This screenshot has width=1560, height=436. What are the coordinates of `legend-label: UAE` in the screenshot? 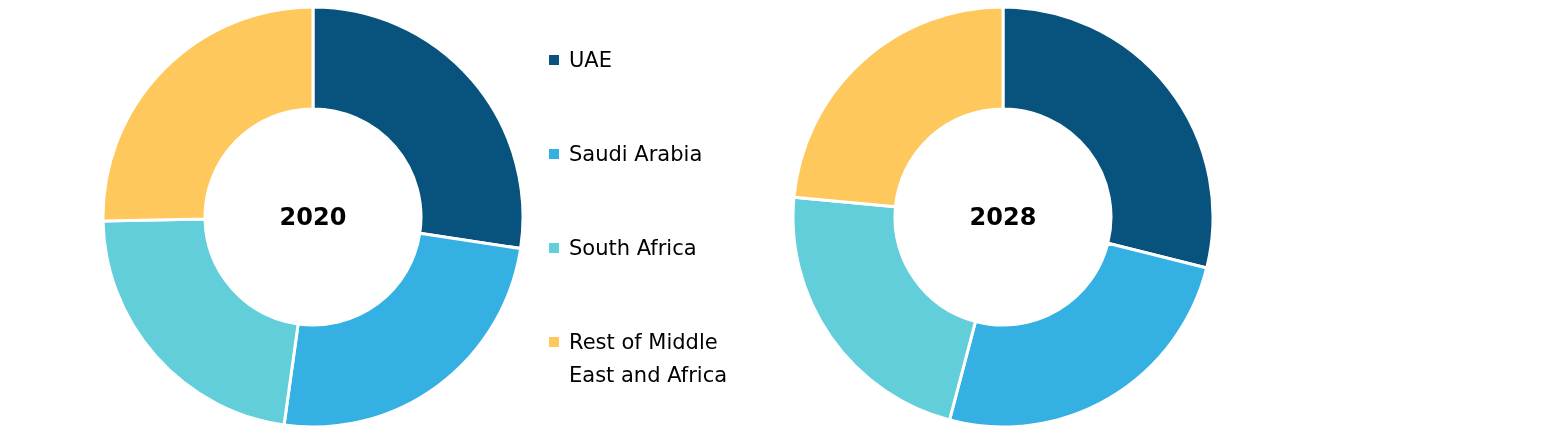 It's located at (591, 60).